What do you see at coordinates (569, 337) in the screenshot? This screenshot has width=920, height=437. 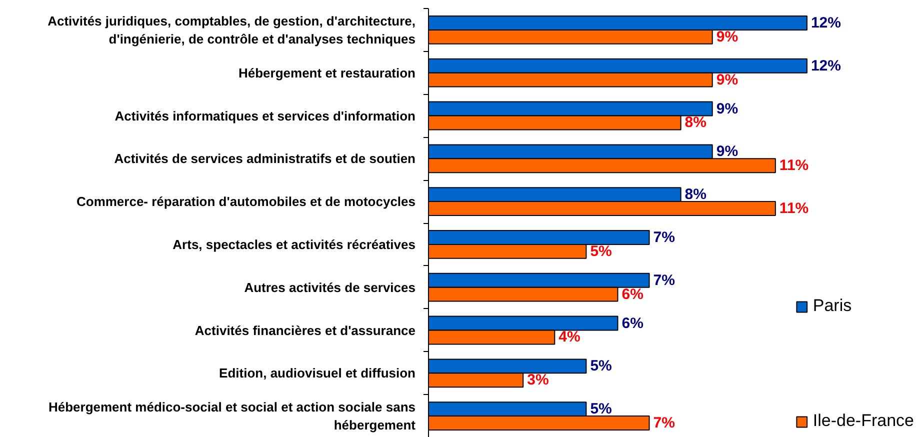 I see `data-label: 4%` at bounding box center [569, 337].